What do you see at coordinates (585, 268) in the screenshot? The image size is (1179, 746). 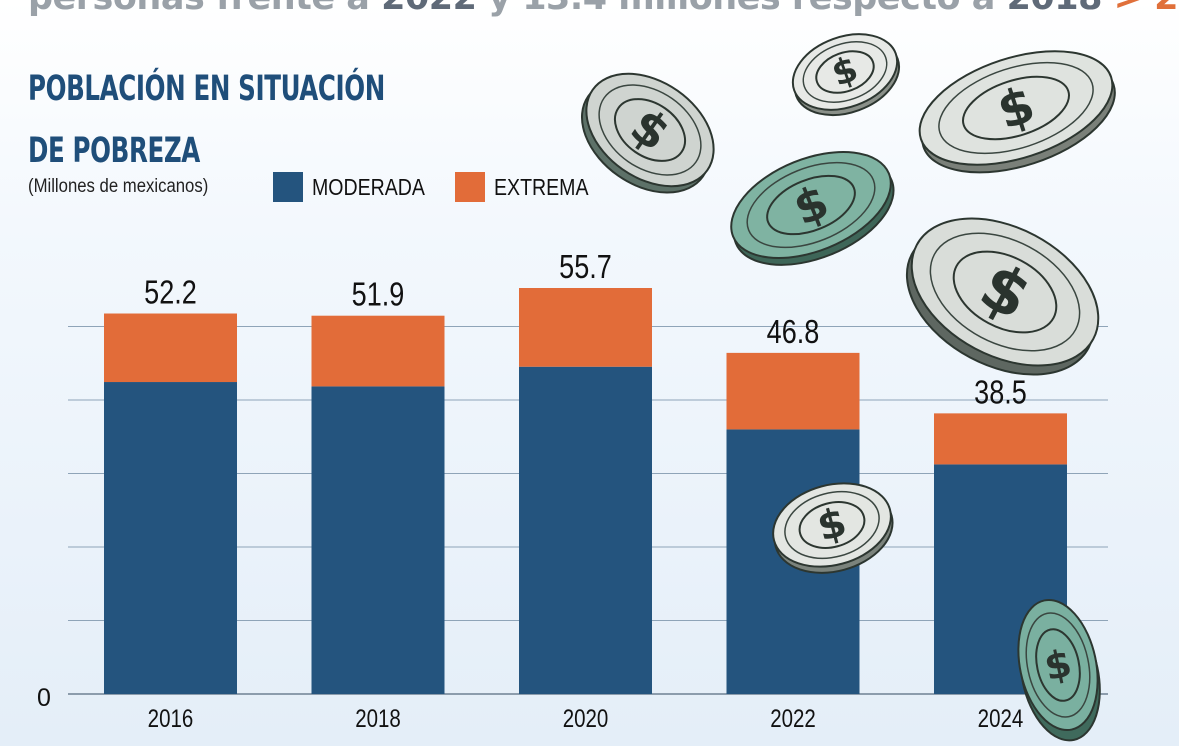 I see `data-label-total: 55.7` at bounding box center [585, 268].